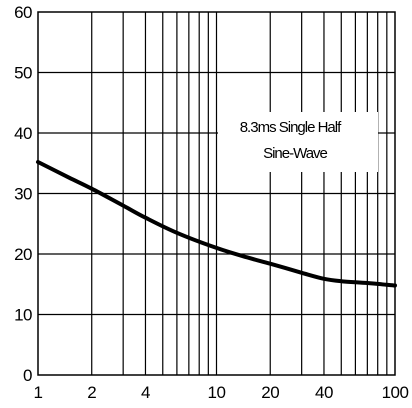  What do you see at coordinates (324, 392) in the screenshot?
I see `x-tick-label: 40` at bounding box center [324, 392].